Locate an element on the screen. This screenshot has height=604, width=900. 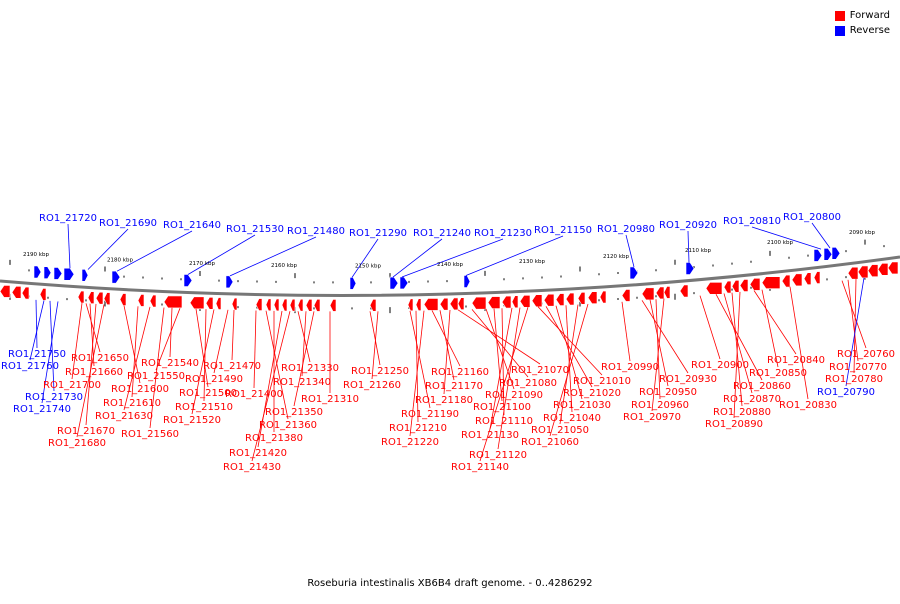
gene-label-forward: RO1_21600 is located at coordinates (140, 389).